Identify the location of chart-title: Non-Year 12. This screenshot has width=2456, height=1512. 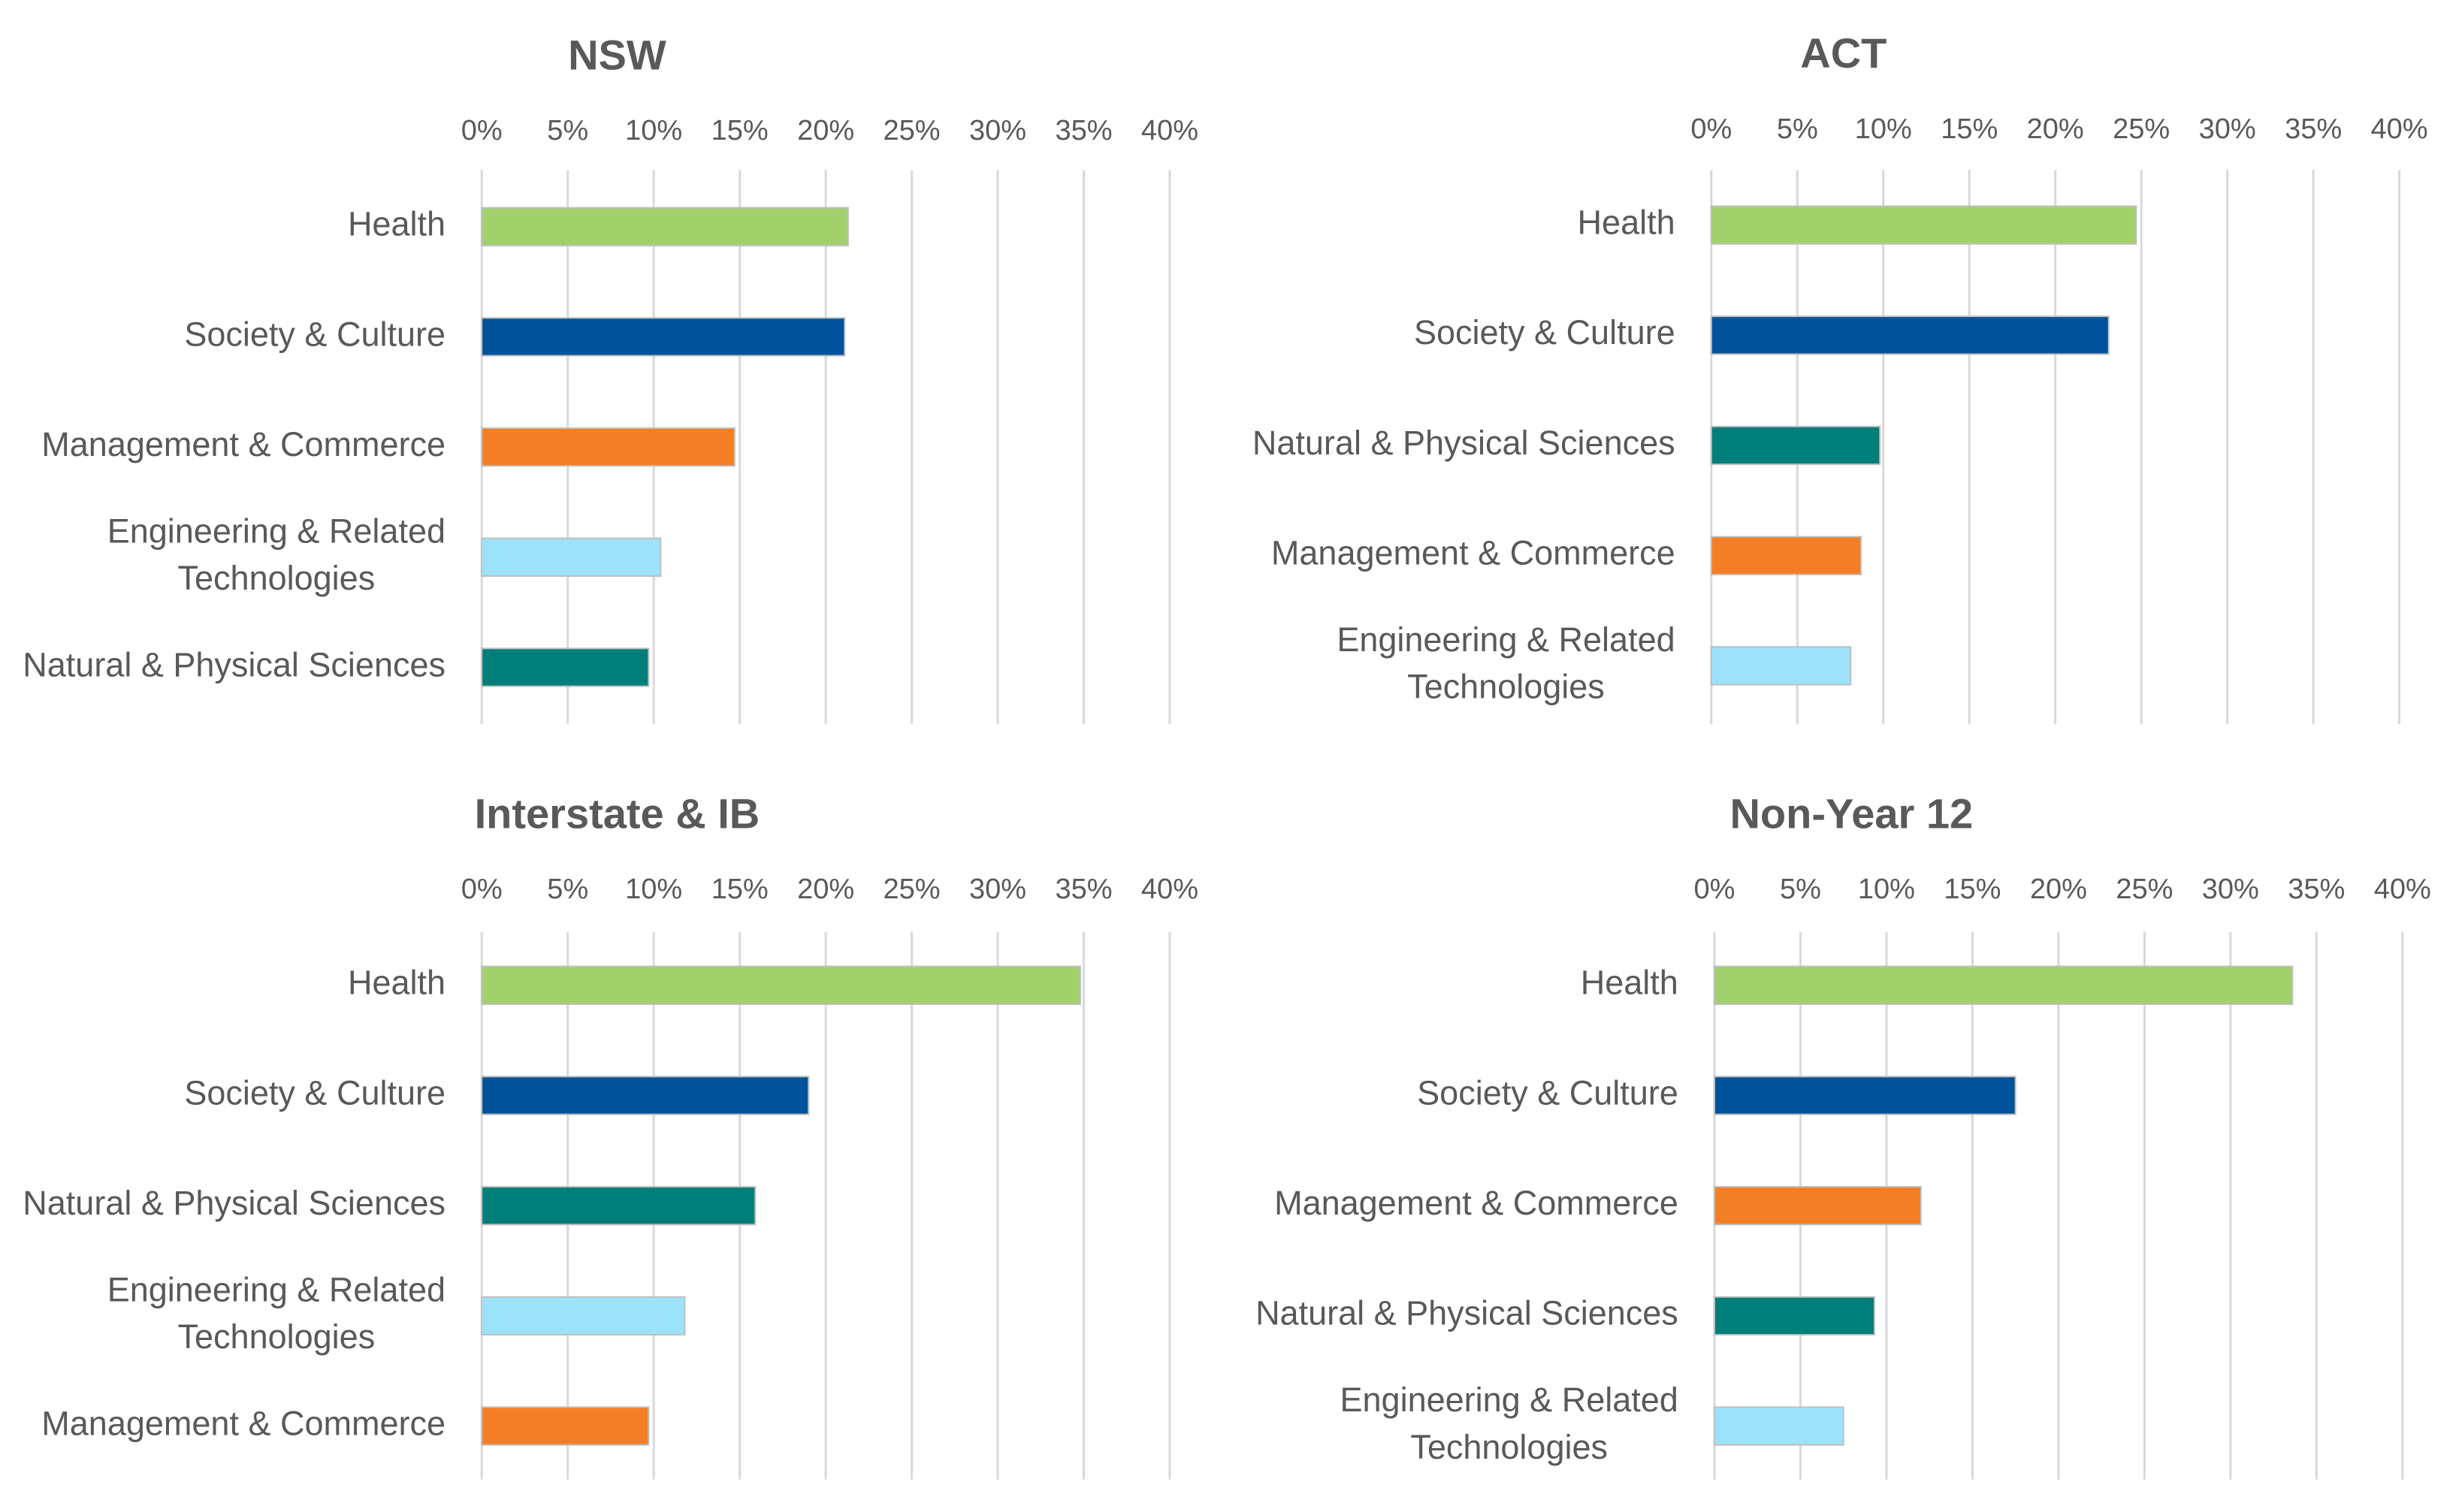
(1851, 813).